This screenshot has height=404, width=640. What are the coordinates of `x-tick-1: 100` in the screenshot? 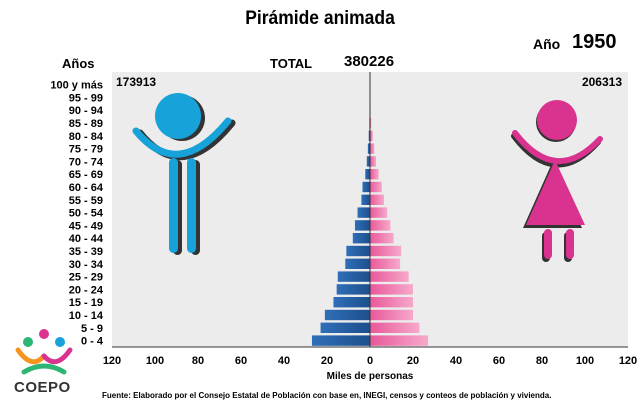 It's located at (155, 361).